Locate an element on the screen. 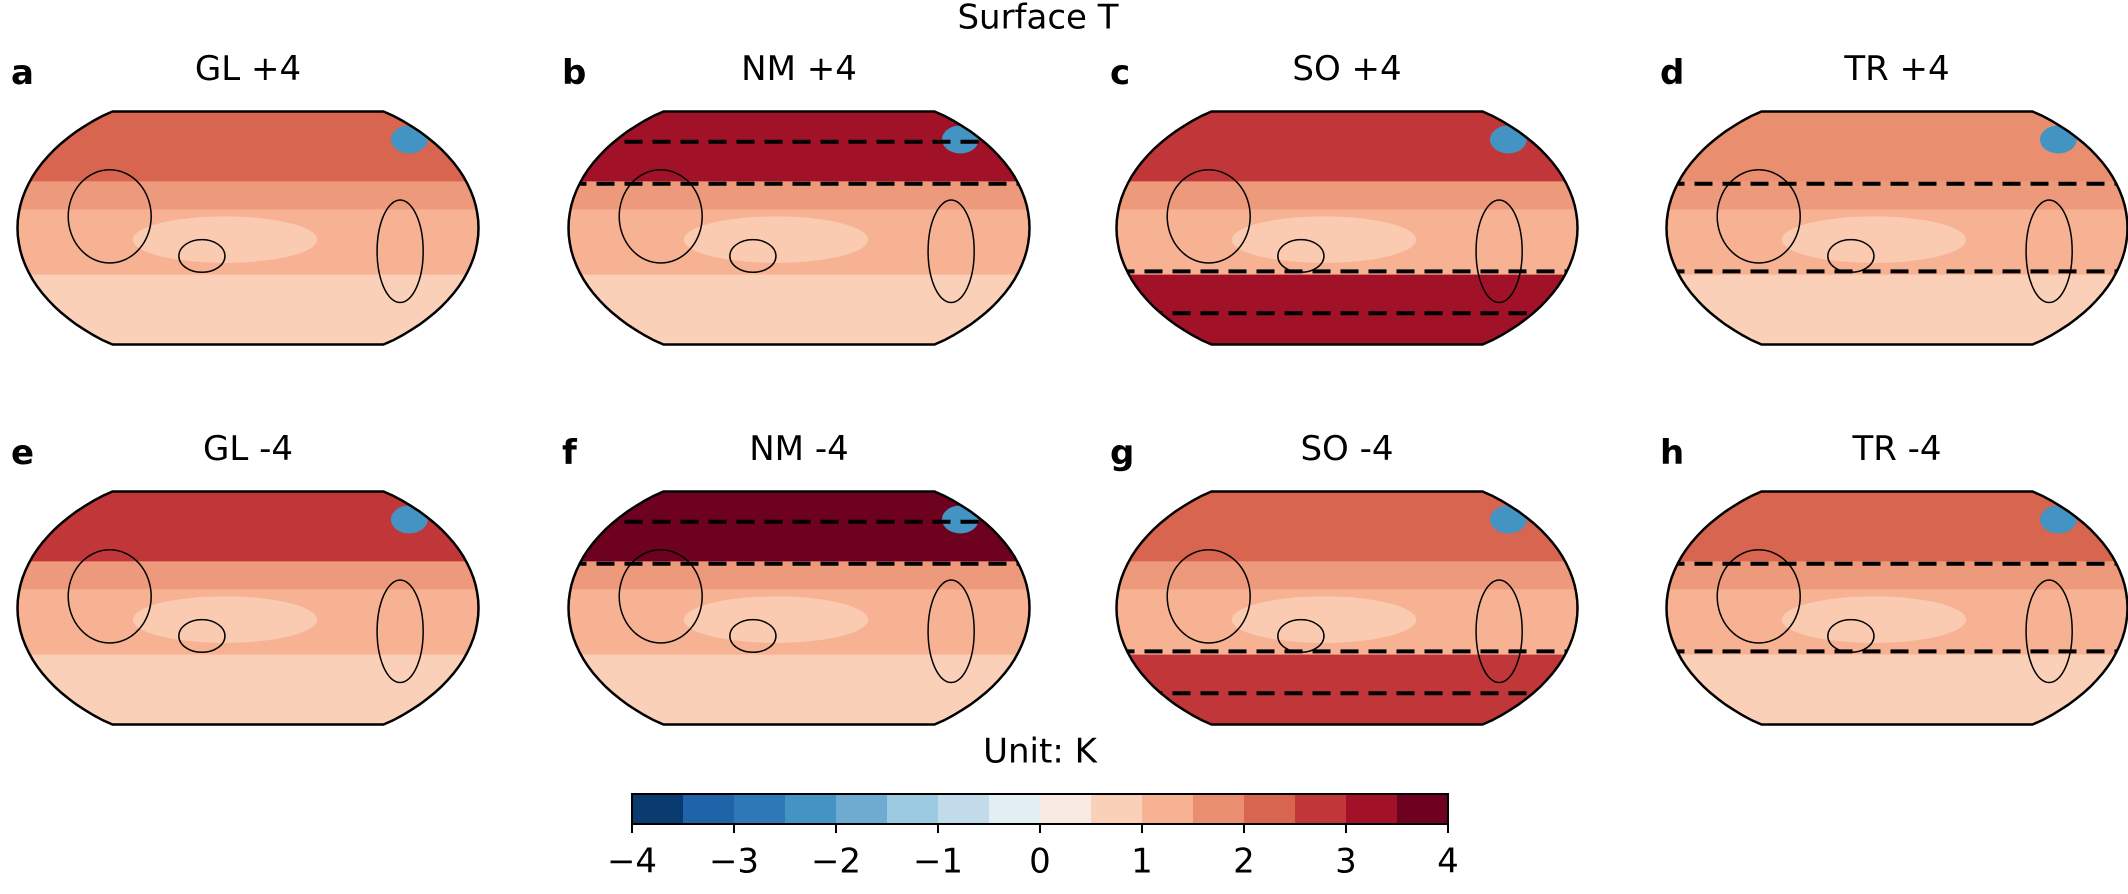 This screenshot has height=894, width=2128. panel-title: NM +4 is located at coordinates (799, 69).